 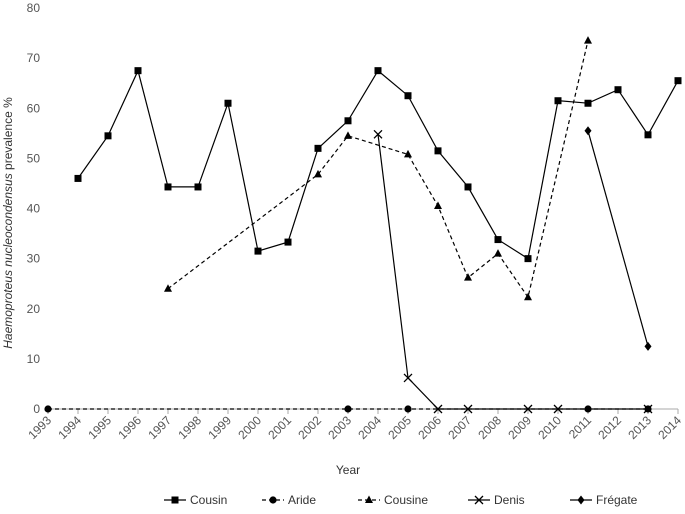 I want to click on legend-item-cousin: Cousin, so click(x=195, y=500).